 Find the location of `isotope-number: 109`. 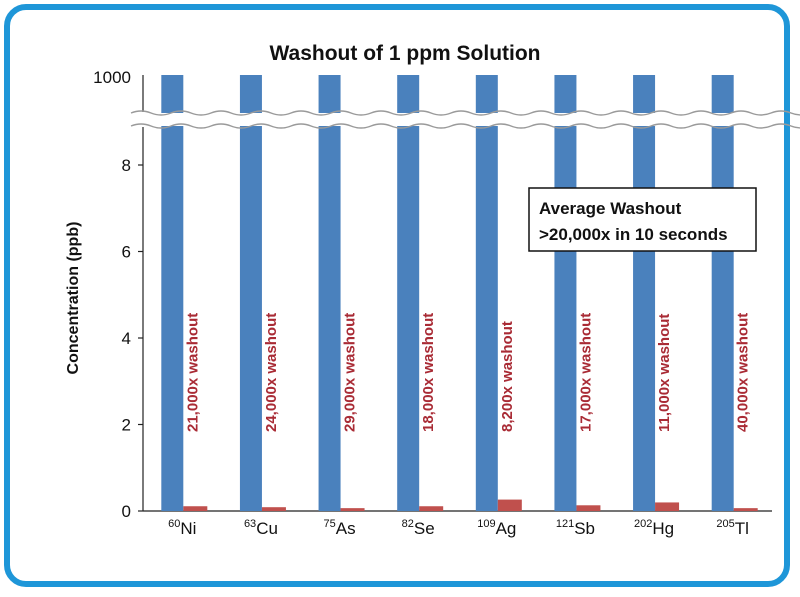

isotope-number: 109 is located at coordinates (486, 524).